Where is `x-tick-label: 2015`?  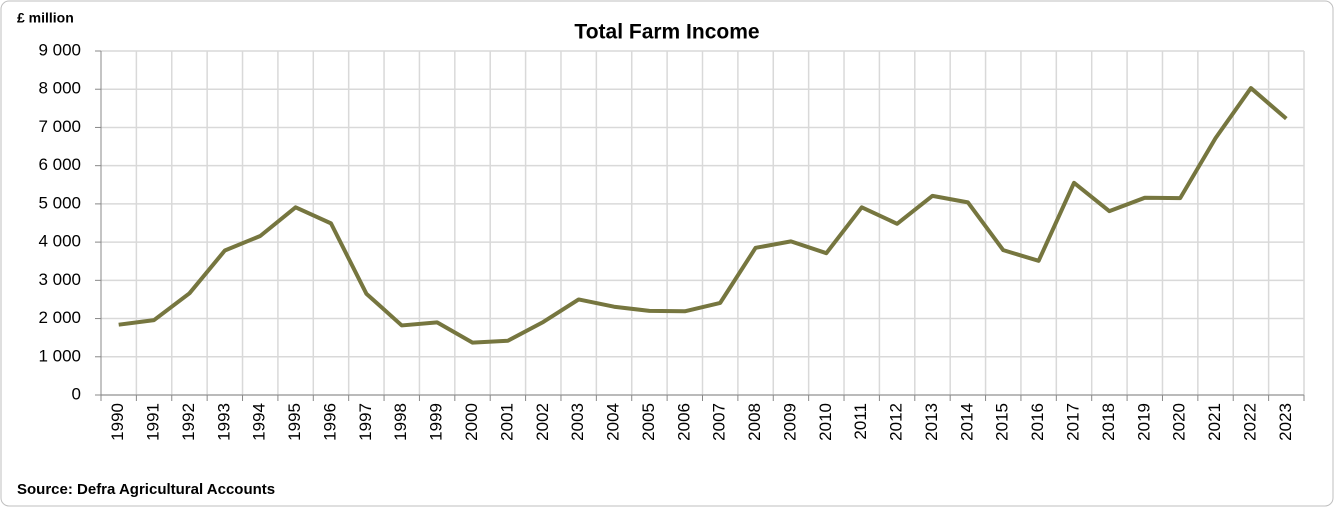 x-tick-label: 2015 is located at coordinates (1002, 422).